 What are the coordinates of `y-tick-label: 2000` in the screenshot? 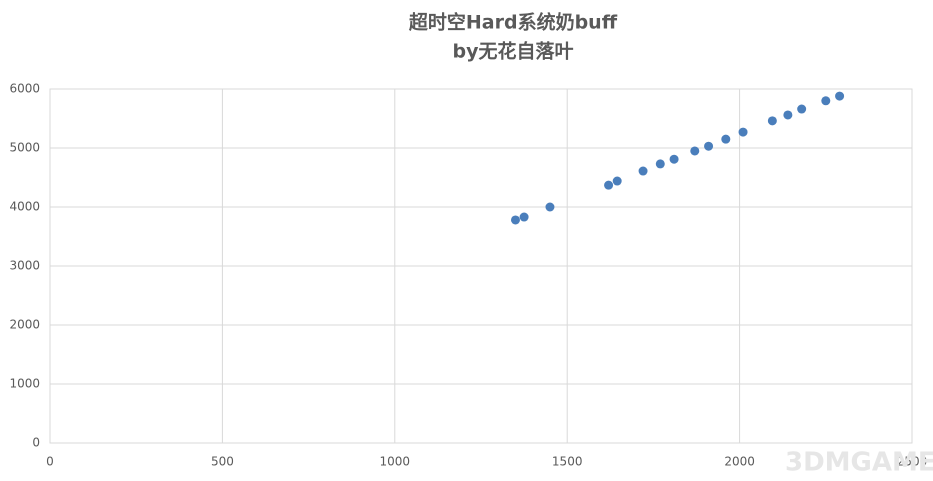 It's located at (24, 325).